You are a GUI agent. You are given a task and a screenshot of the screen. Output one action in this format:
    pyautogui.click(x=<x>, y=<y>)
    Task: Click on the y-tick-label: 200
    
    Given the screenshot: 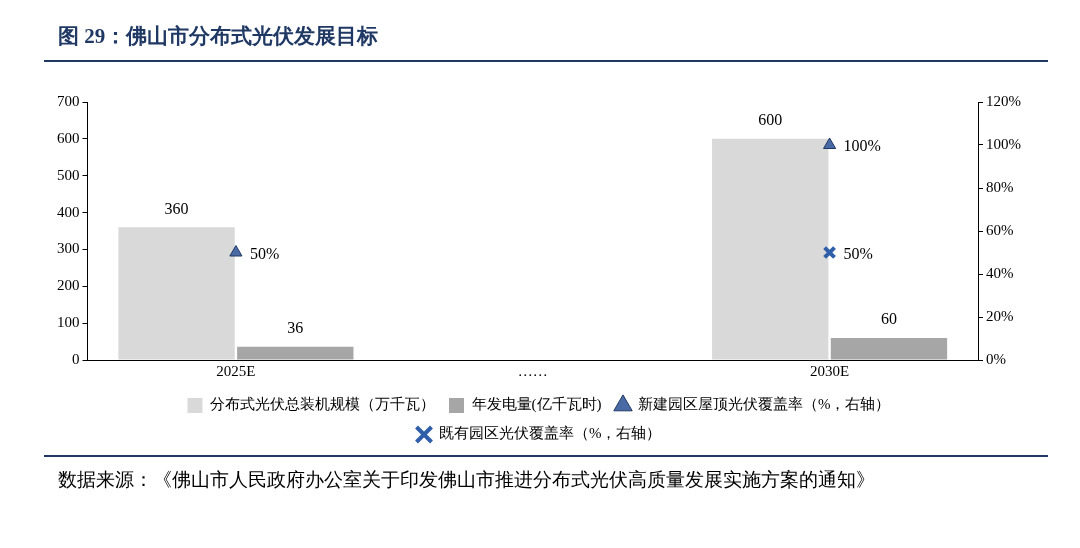 What is the action you would take?
    pyautogui.click(x=68, y=285)
    